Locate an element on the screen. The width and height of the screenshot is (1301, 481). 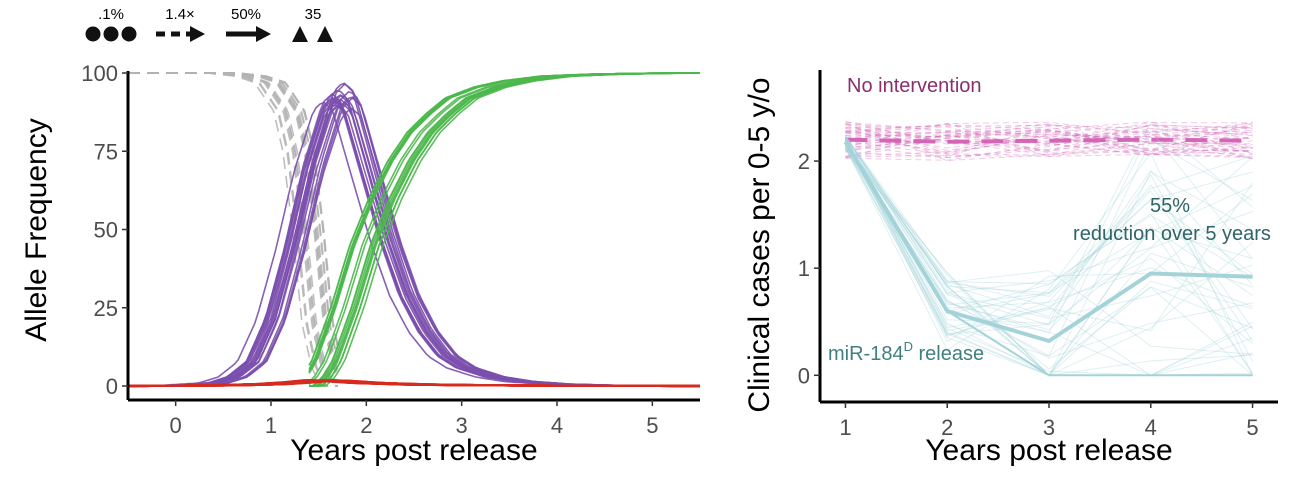
left-y-tick-label: 25 is located at coordinates (106, 308).